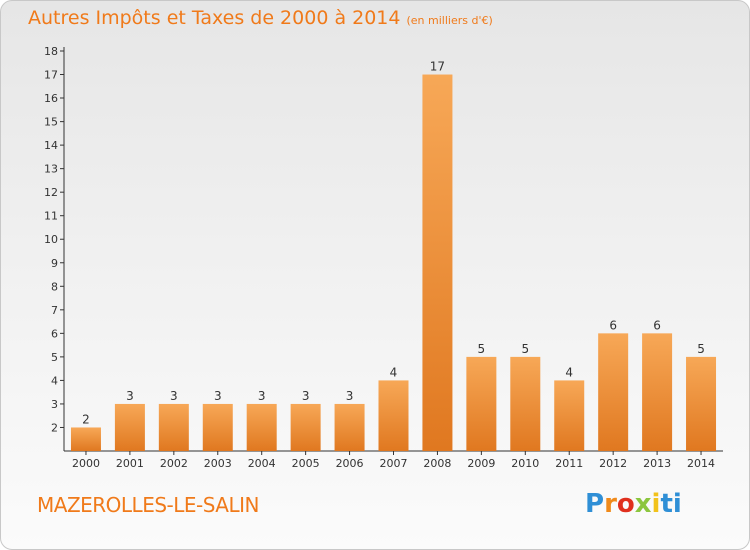 Image resolution: width=750 pixels, height=550 pixels. I want to click on x-tick-label: 2002, so click(174, 463).